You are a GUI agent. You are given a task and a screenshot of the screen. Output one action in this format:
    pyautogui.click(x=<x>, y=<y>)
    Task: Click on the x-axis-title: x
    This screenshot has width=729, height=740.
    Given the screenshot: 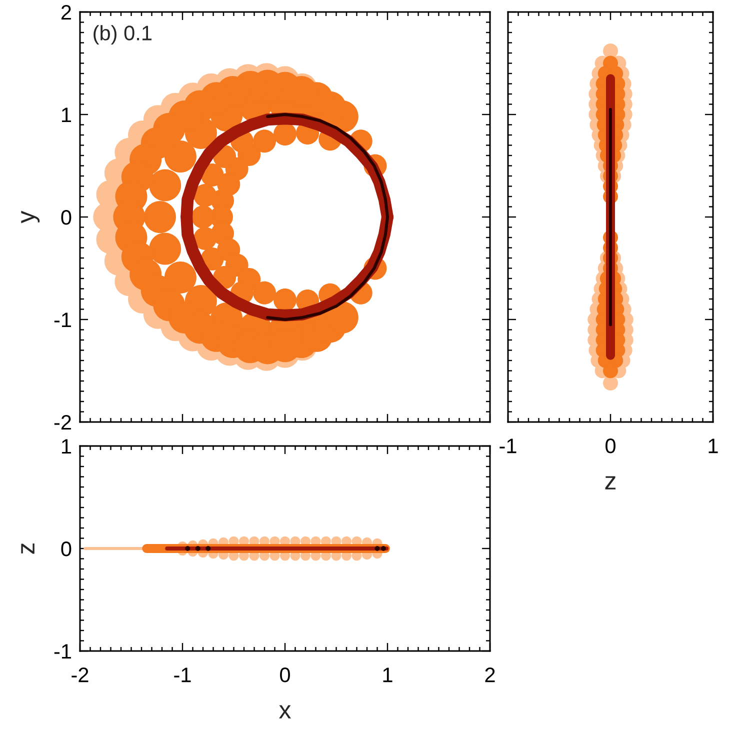 What is the action you would take?
    pyautogui.click(x=285, y=711)
    